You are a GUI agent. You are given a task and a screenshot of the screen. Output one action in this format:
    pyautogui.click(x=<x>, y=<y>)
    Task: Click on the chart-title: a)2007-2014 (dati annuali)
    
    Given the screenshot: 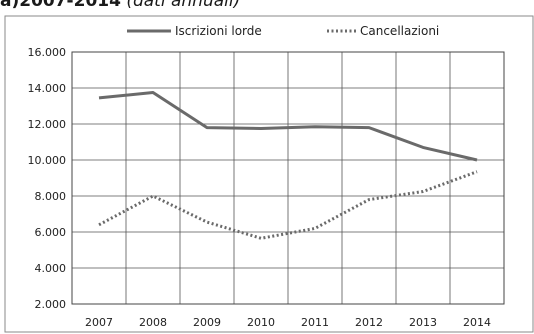 What is the action you would take?
    pyautogui.click(x=120, y=5)
    